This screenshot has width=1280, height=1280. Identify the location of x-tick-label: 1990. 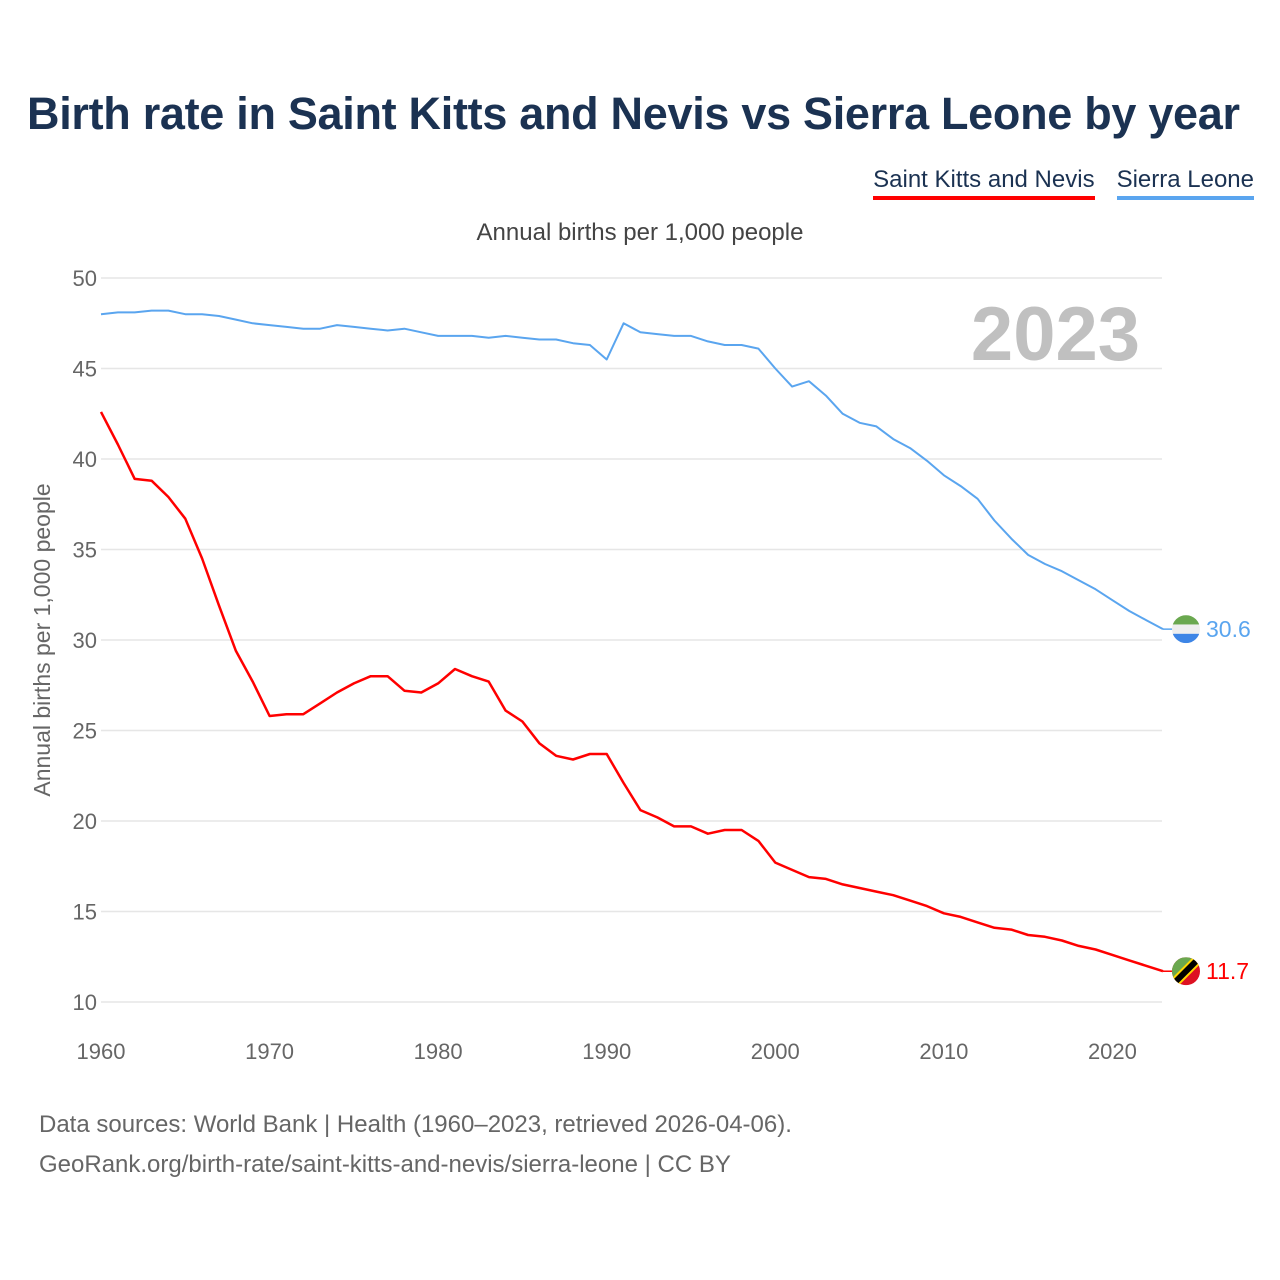
(606, 1051).